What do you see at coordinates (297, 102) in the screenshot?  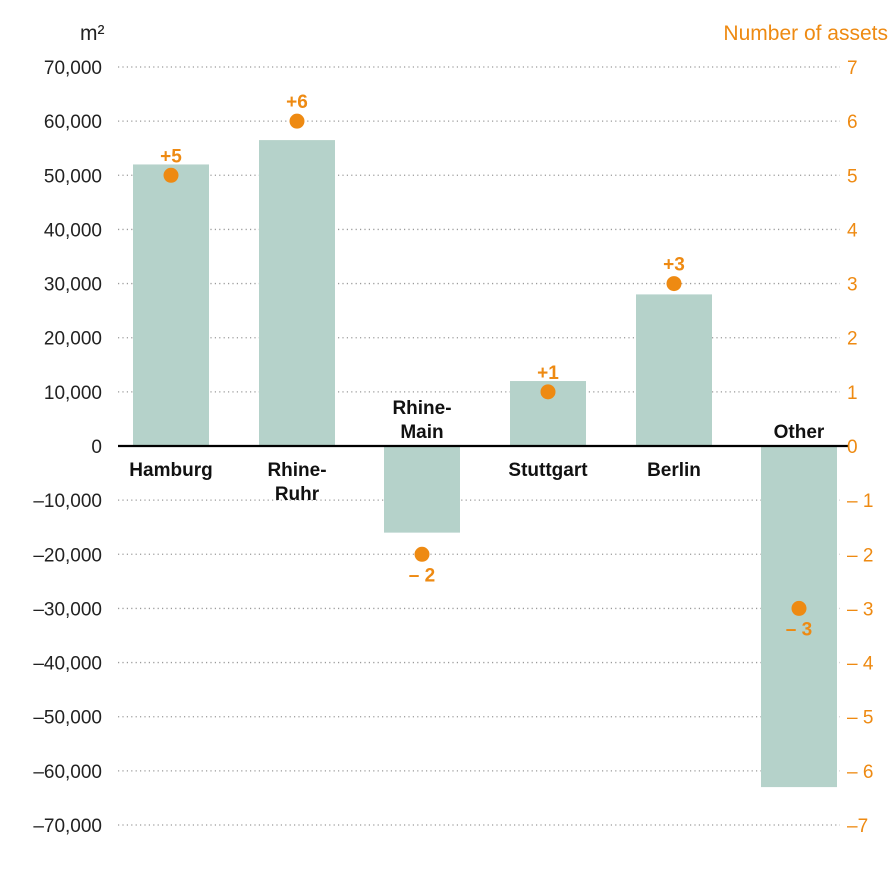 I see `asset-point-label: +6` at bounding box center [297, 102].